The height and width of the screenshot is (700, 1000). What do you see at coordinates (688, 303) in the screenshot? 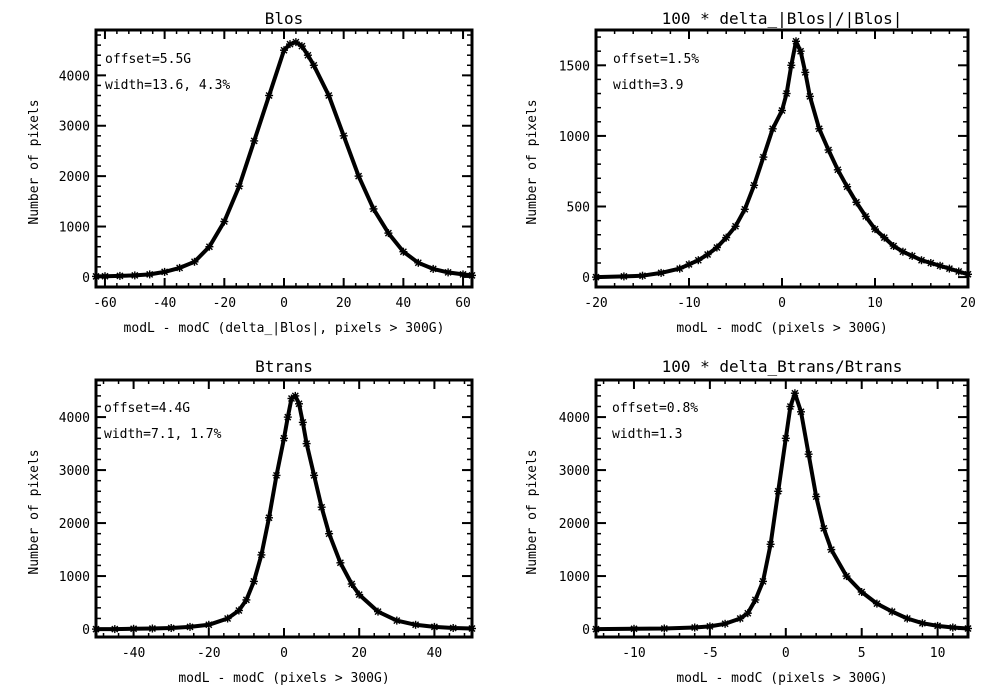
I see `x-tick-label: -10` at bounding box center [688, 303].